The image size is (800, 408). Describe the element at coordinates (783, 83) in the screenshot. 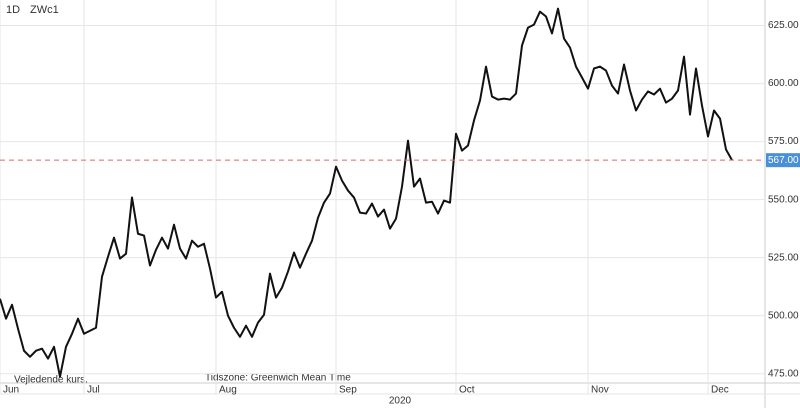

I see `y-tick-label: 600.00` at that location.